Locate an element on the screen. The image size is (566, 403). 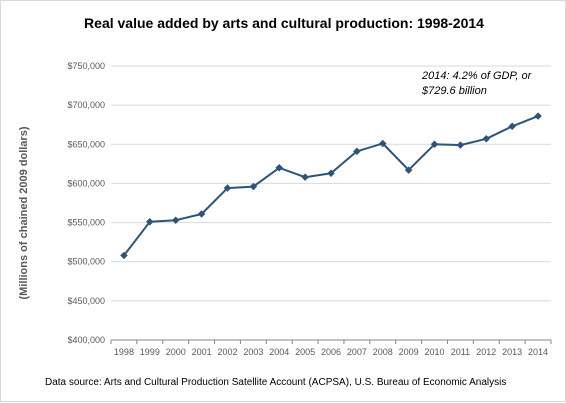
x-tick-label: 2010 is located at coordinates (435, 352).